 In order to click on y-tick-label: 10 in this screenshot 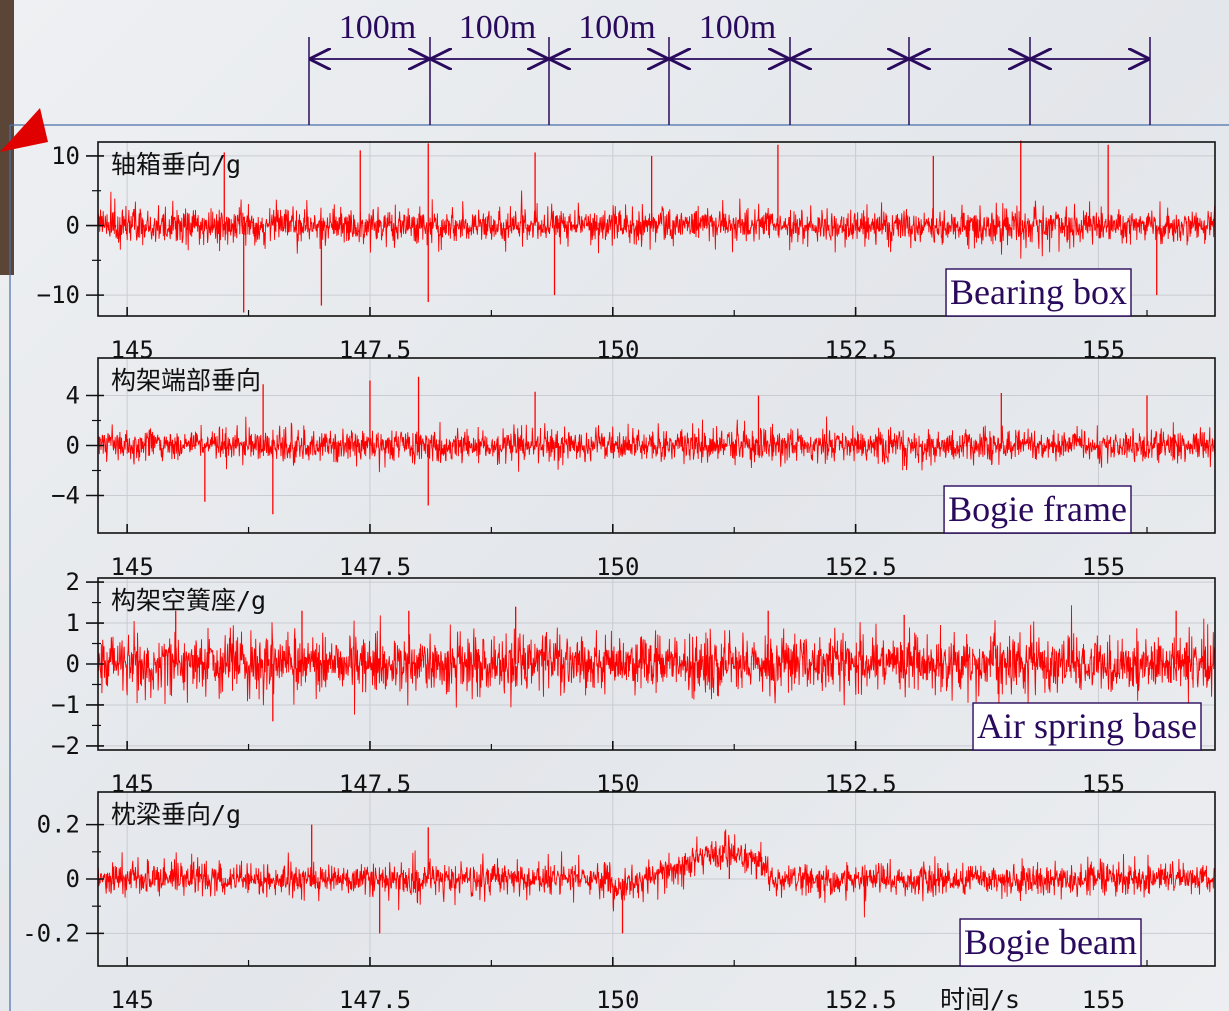, I will do `click(65, 156)`.